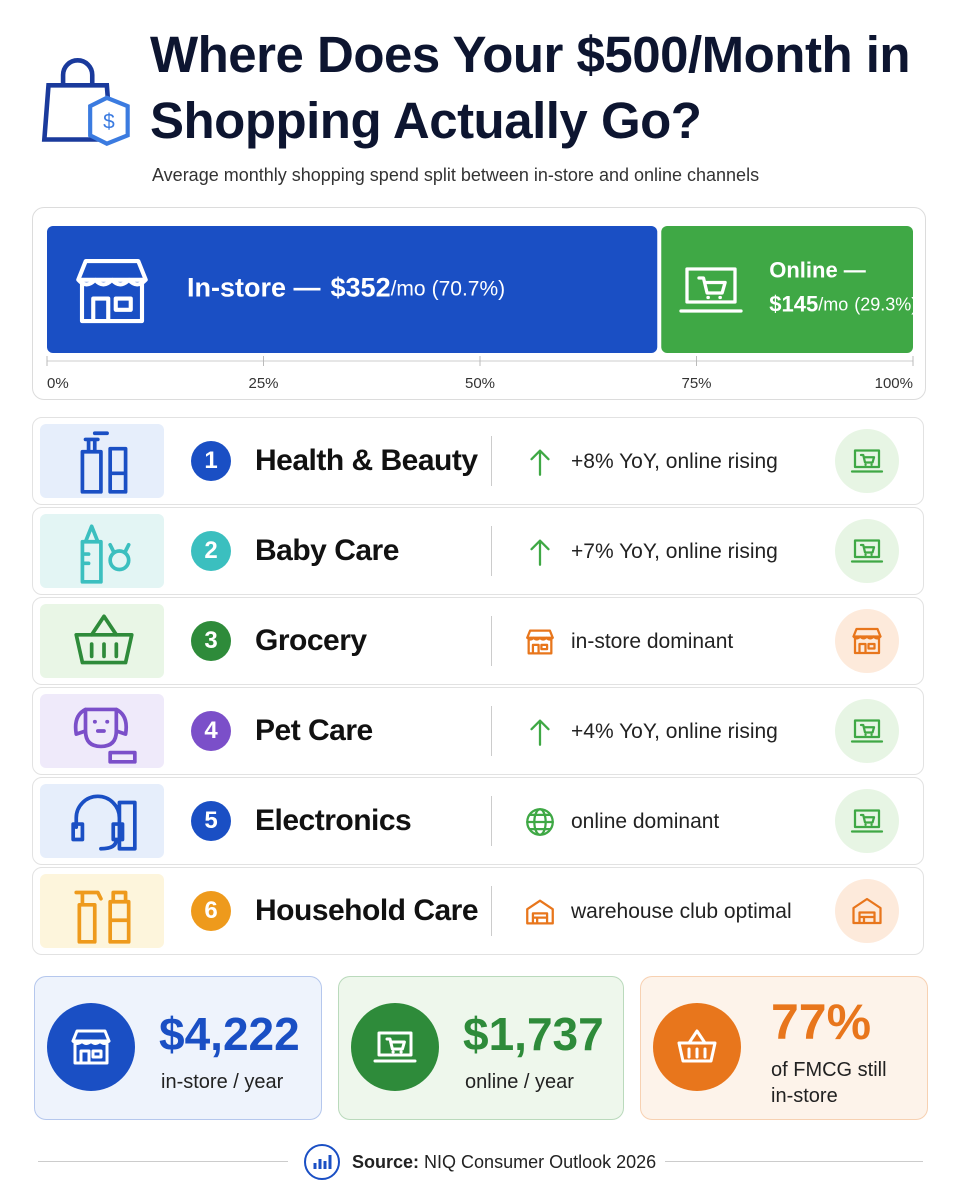 The height and width of the screenshot is (1200, 960). I want to click on bag-icon: $, so click(85, 102).